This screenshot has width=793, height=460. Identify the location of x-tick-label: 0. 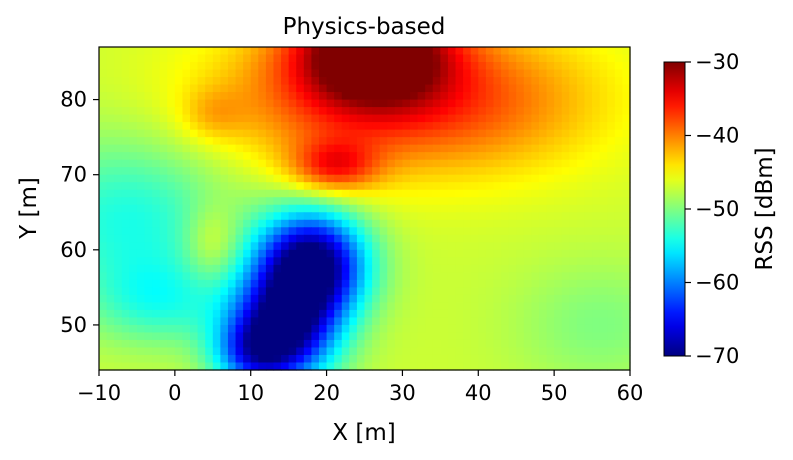
(174, 393).